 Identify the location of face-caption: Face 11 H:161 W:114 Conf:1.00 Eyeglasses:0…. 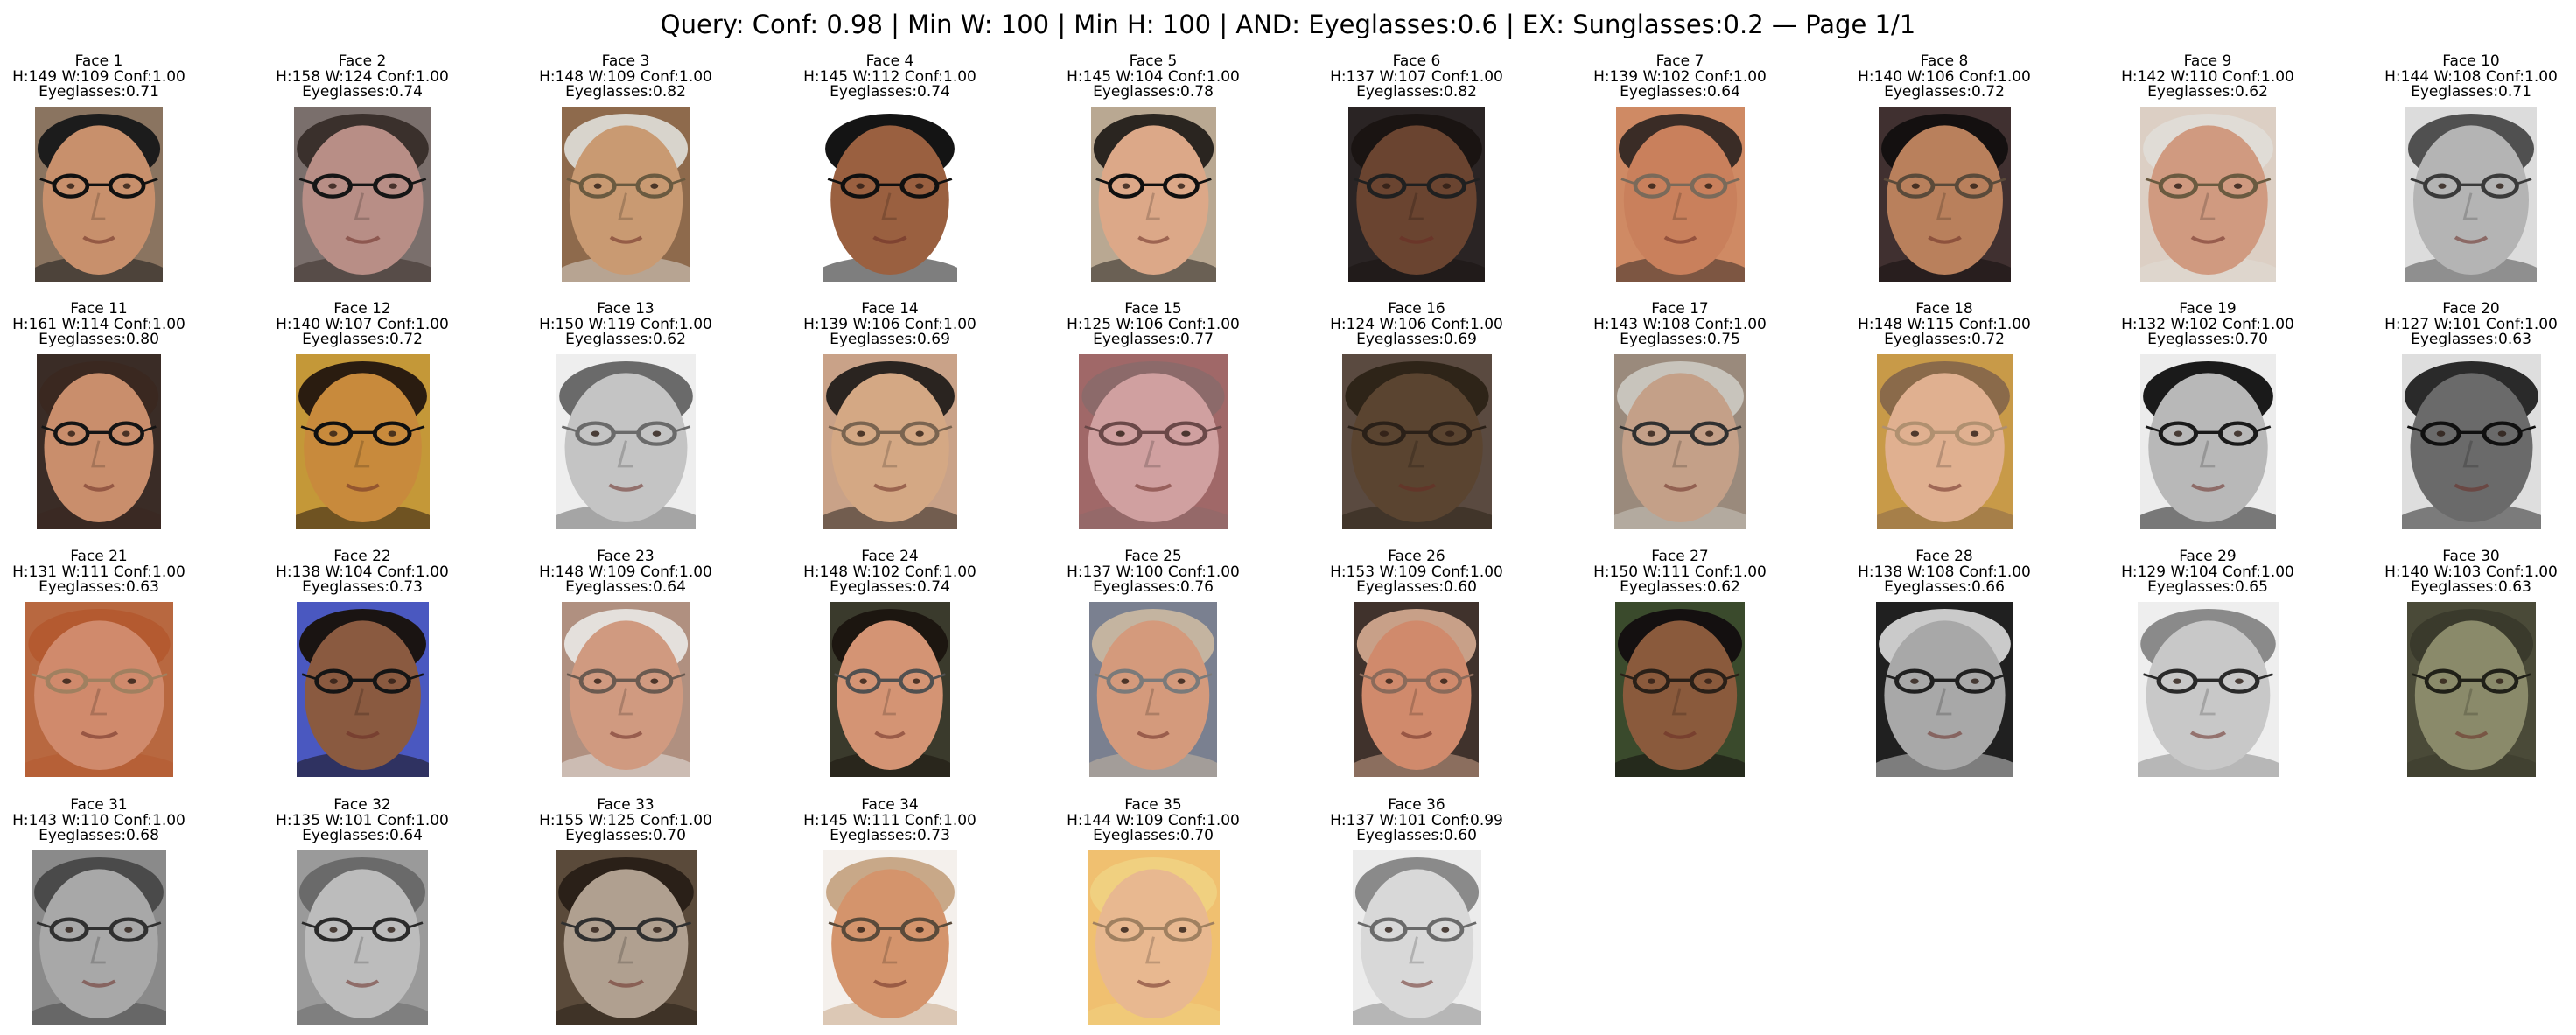
(115, 324).